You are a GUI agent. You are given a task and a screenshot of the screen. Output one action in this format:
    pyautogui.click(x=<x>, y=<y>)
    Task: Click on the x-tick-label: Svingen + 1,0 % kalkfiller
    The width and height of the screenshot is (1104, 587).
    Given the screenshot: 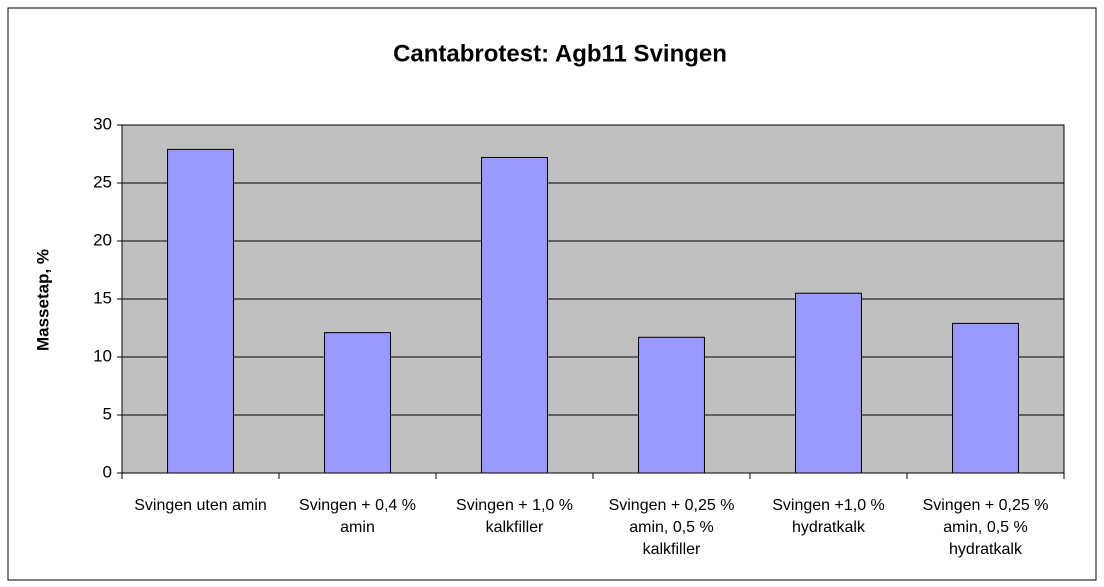 What is the action you would take?
    pyautogui.click(x=514, y=516)
    